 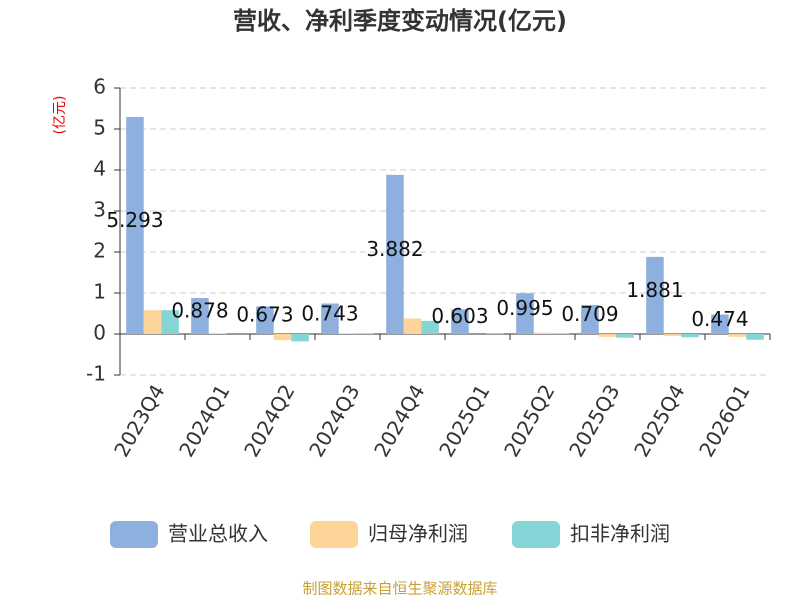 I want to click on x-tick-label: 2024Q2, so click(x=269, y=420).